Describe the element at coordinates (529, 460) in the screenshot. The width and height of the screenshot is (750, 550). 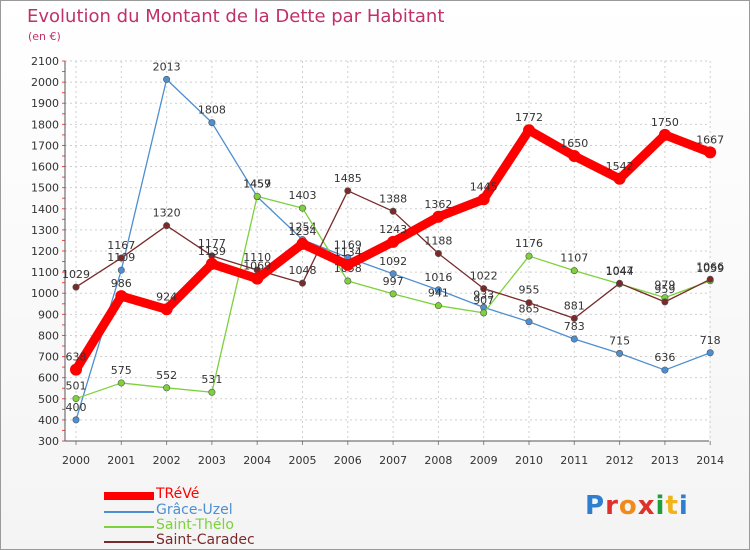
I see `x-tick-label: 2010` at that location.